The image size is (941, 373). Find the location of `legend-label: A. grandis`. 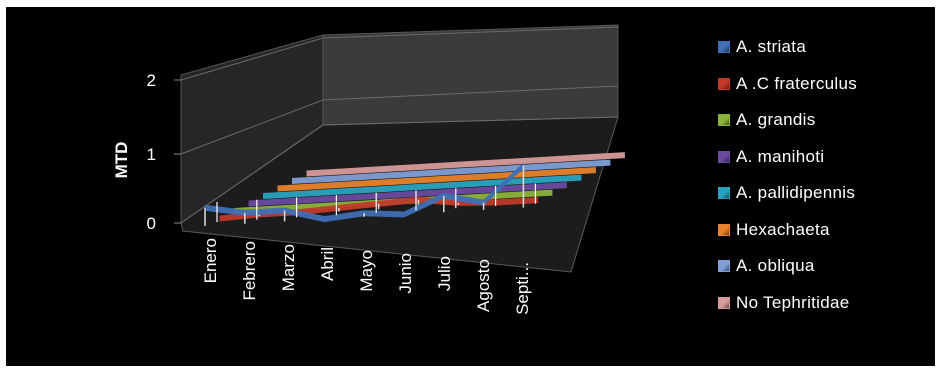

legend-label: A. grandis is located at coordinates (776, 119).